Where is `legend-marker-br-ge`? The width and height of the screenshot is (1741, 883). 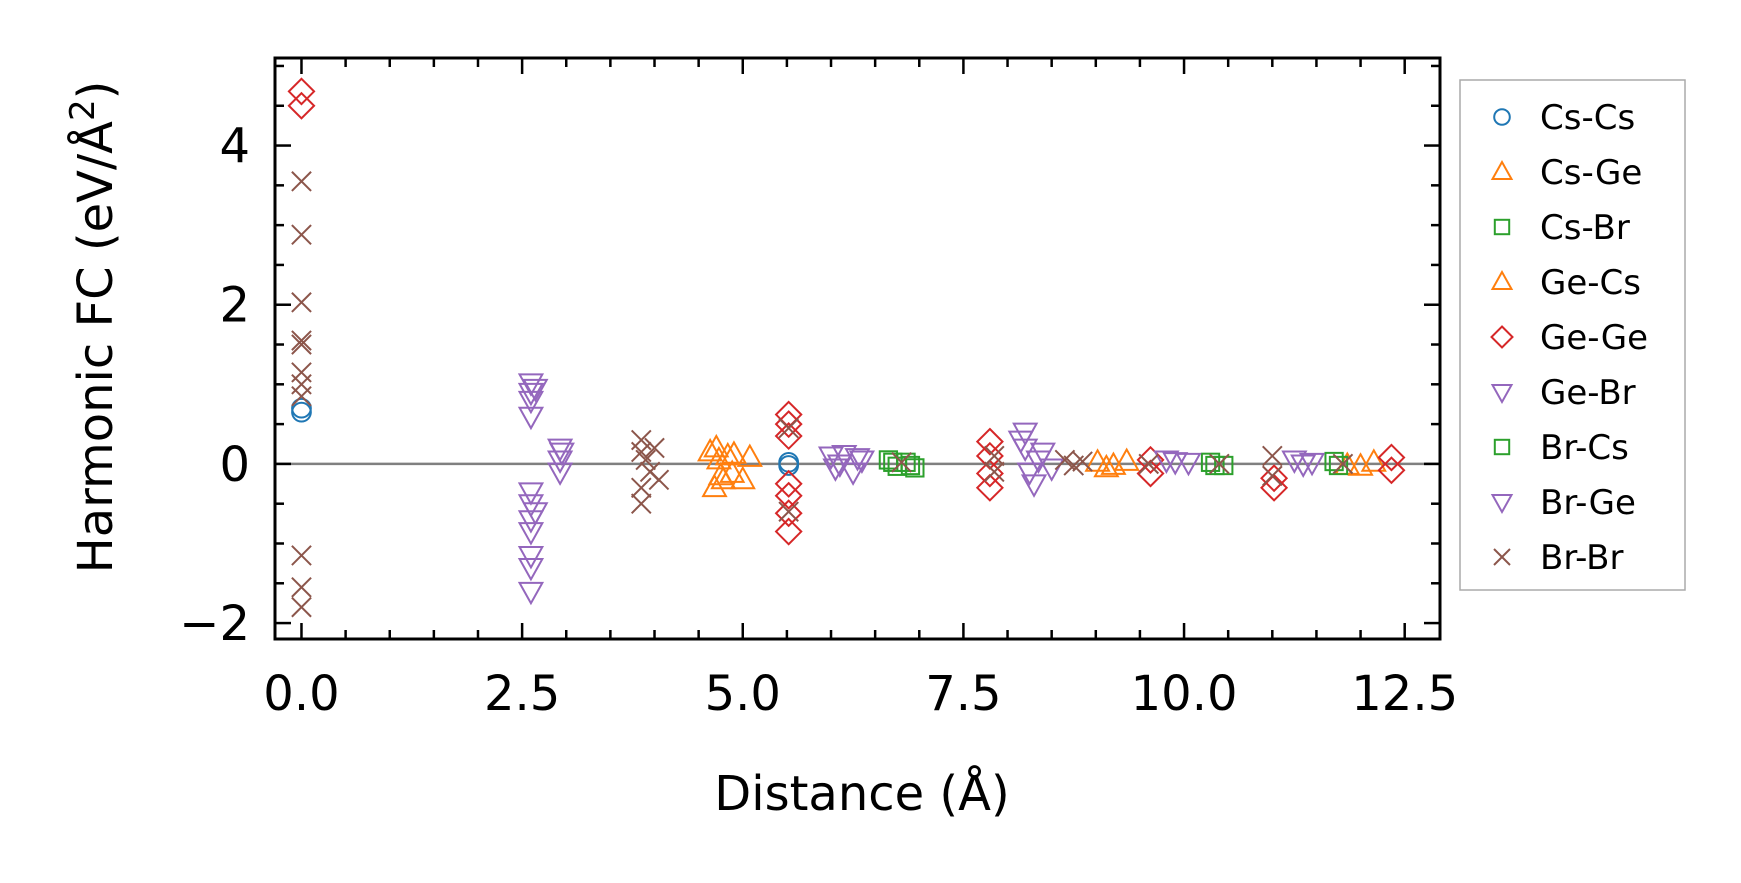
legend-marker-br-ge is located at coordinates (1502, 504).